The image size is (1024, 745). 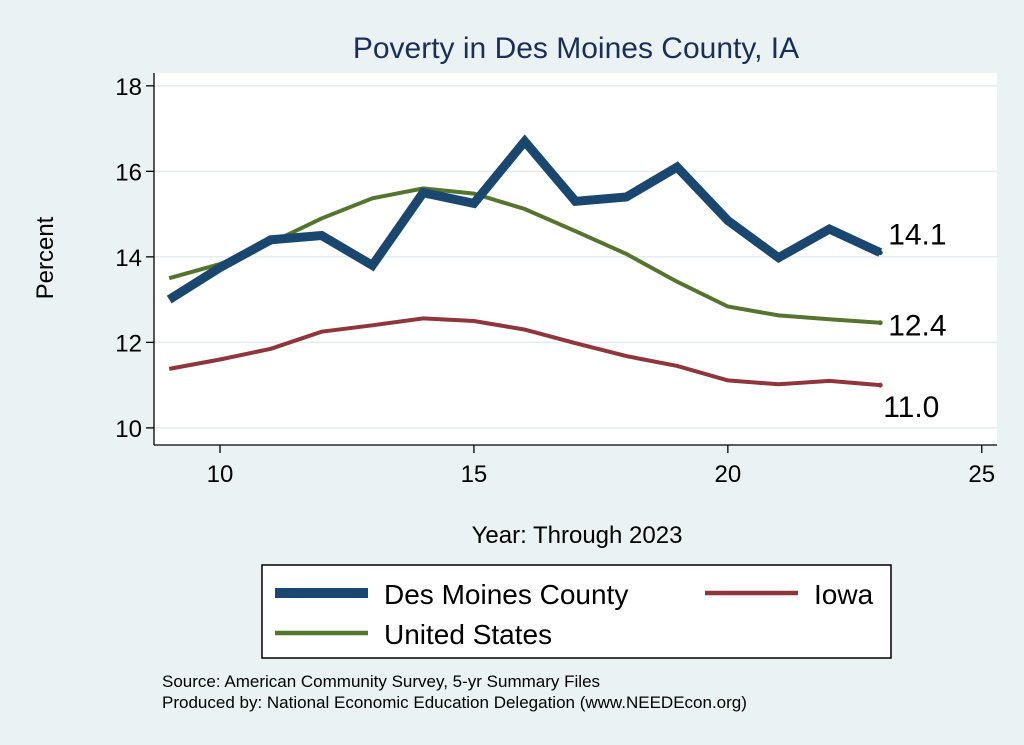 What do you see at coordinates (506, 594) in the screenshot?
I see `legend-label-des-moines-county: Des Moines County` at bounding box center [506, 594].